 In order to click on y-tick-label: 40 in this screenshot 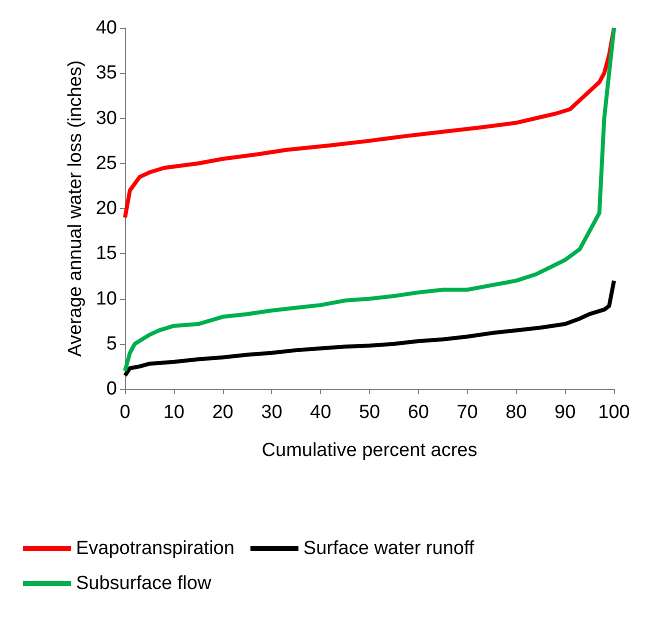, I will do `click(106, 28)`.